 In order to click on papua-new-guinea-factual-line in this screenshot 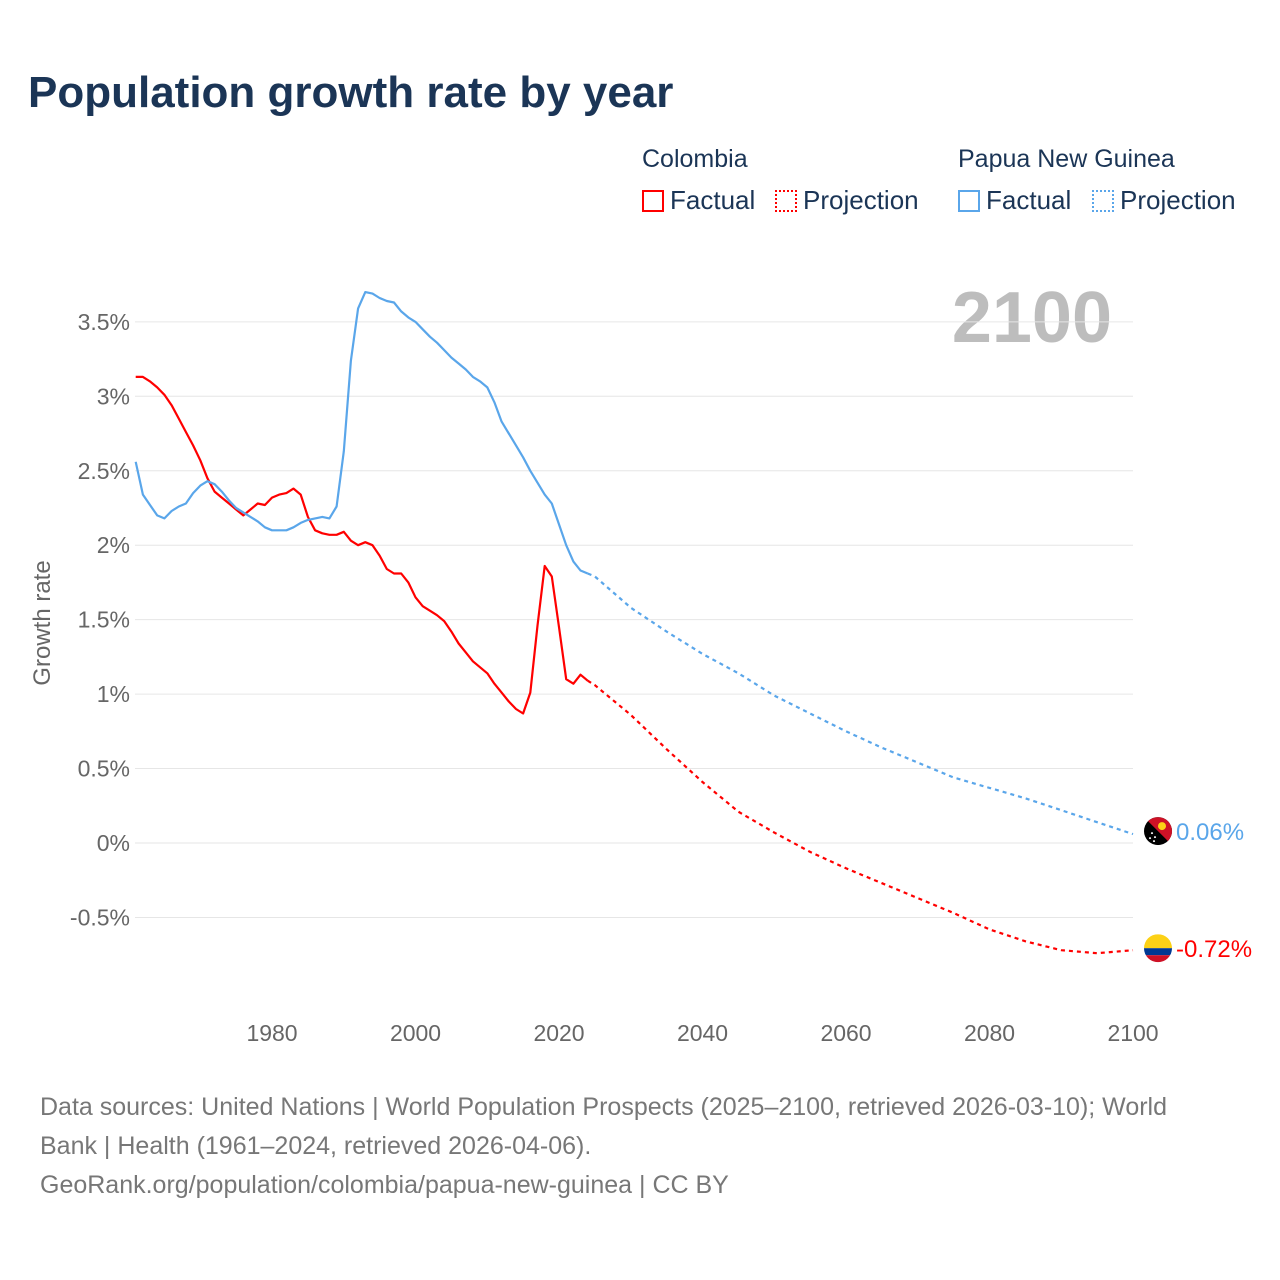, I will do `click(361, 433)`.